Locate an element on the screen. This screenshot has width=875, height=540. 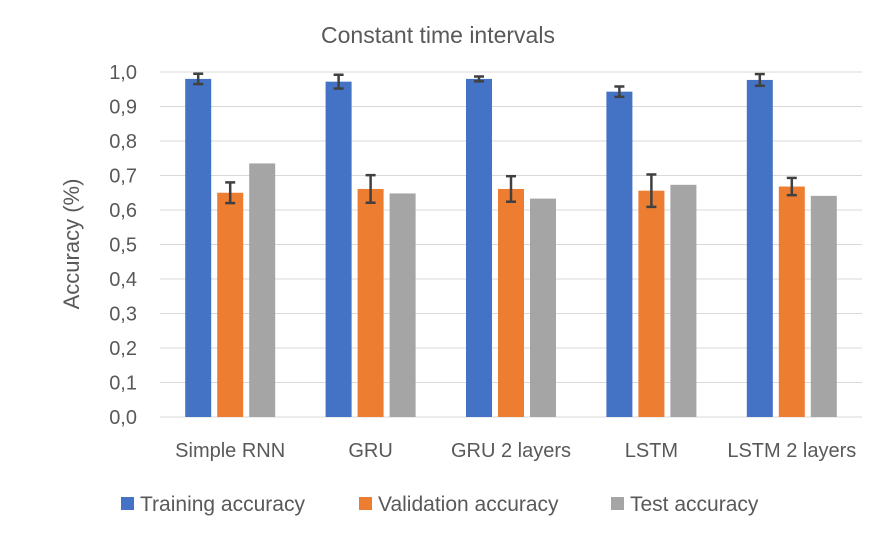
category-label: LSTM 2 layers is located at coordinates (791, 451).